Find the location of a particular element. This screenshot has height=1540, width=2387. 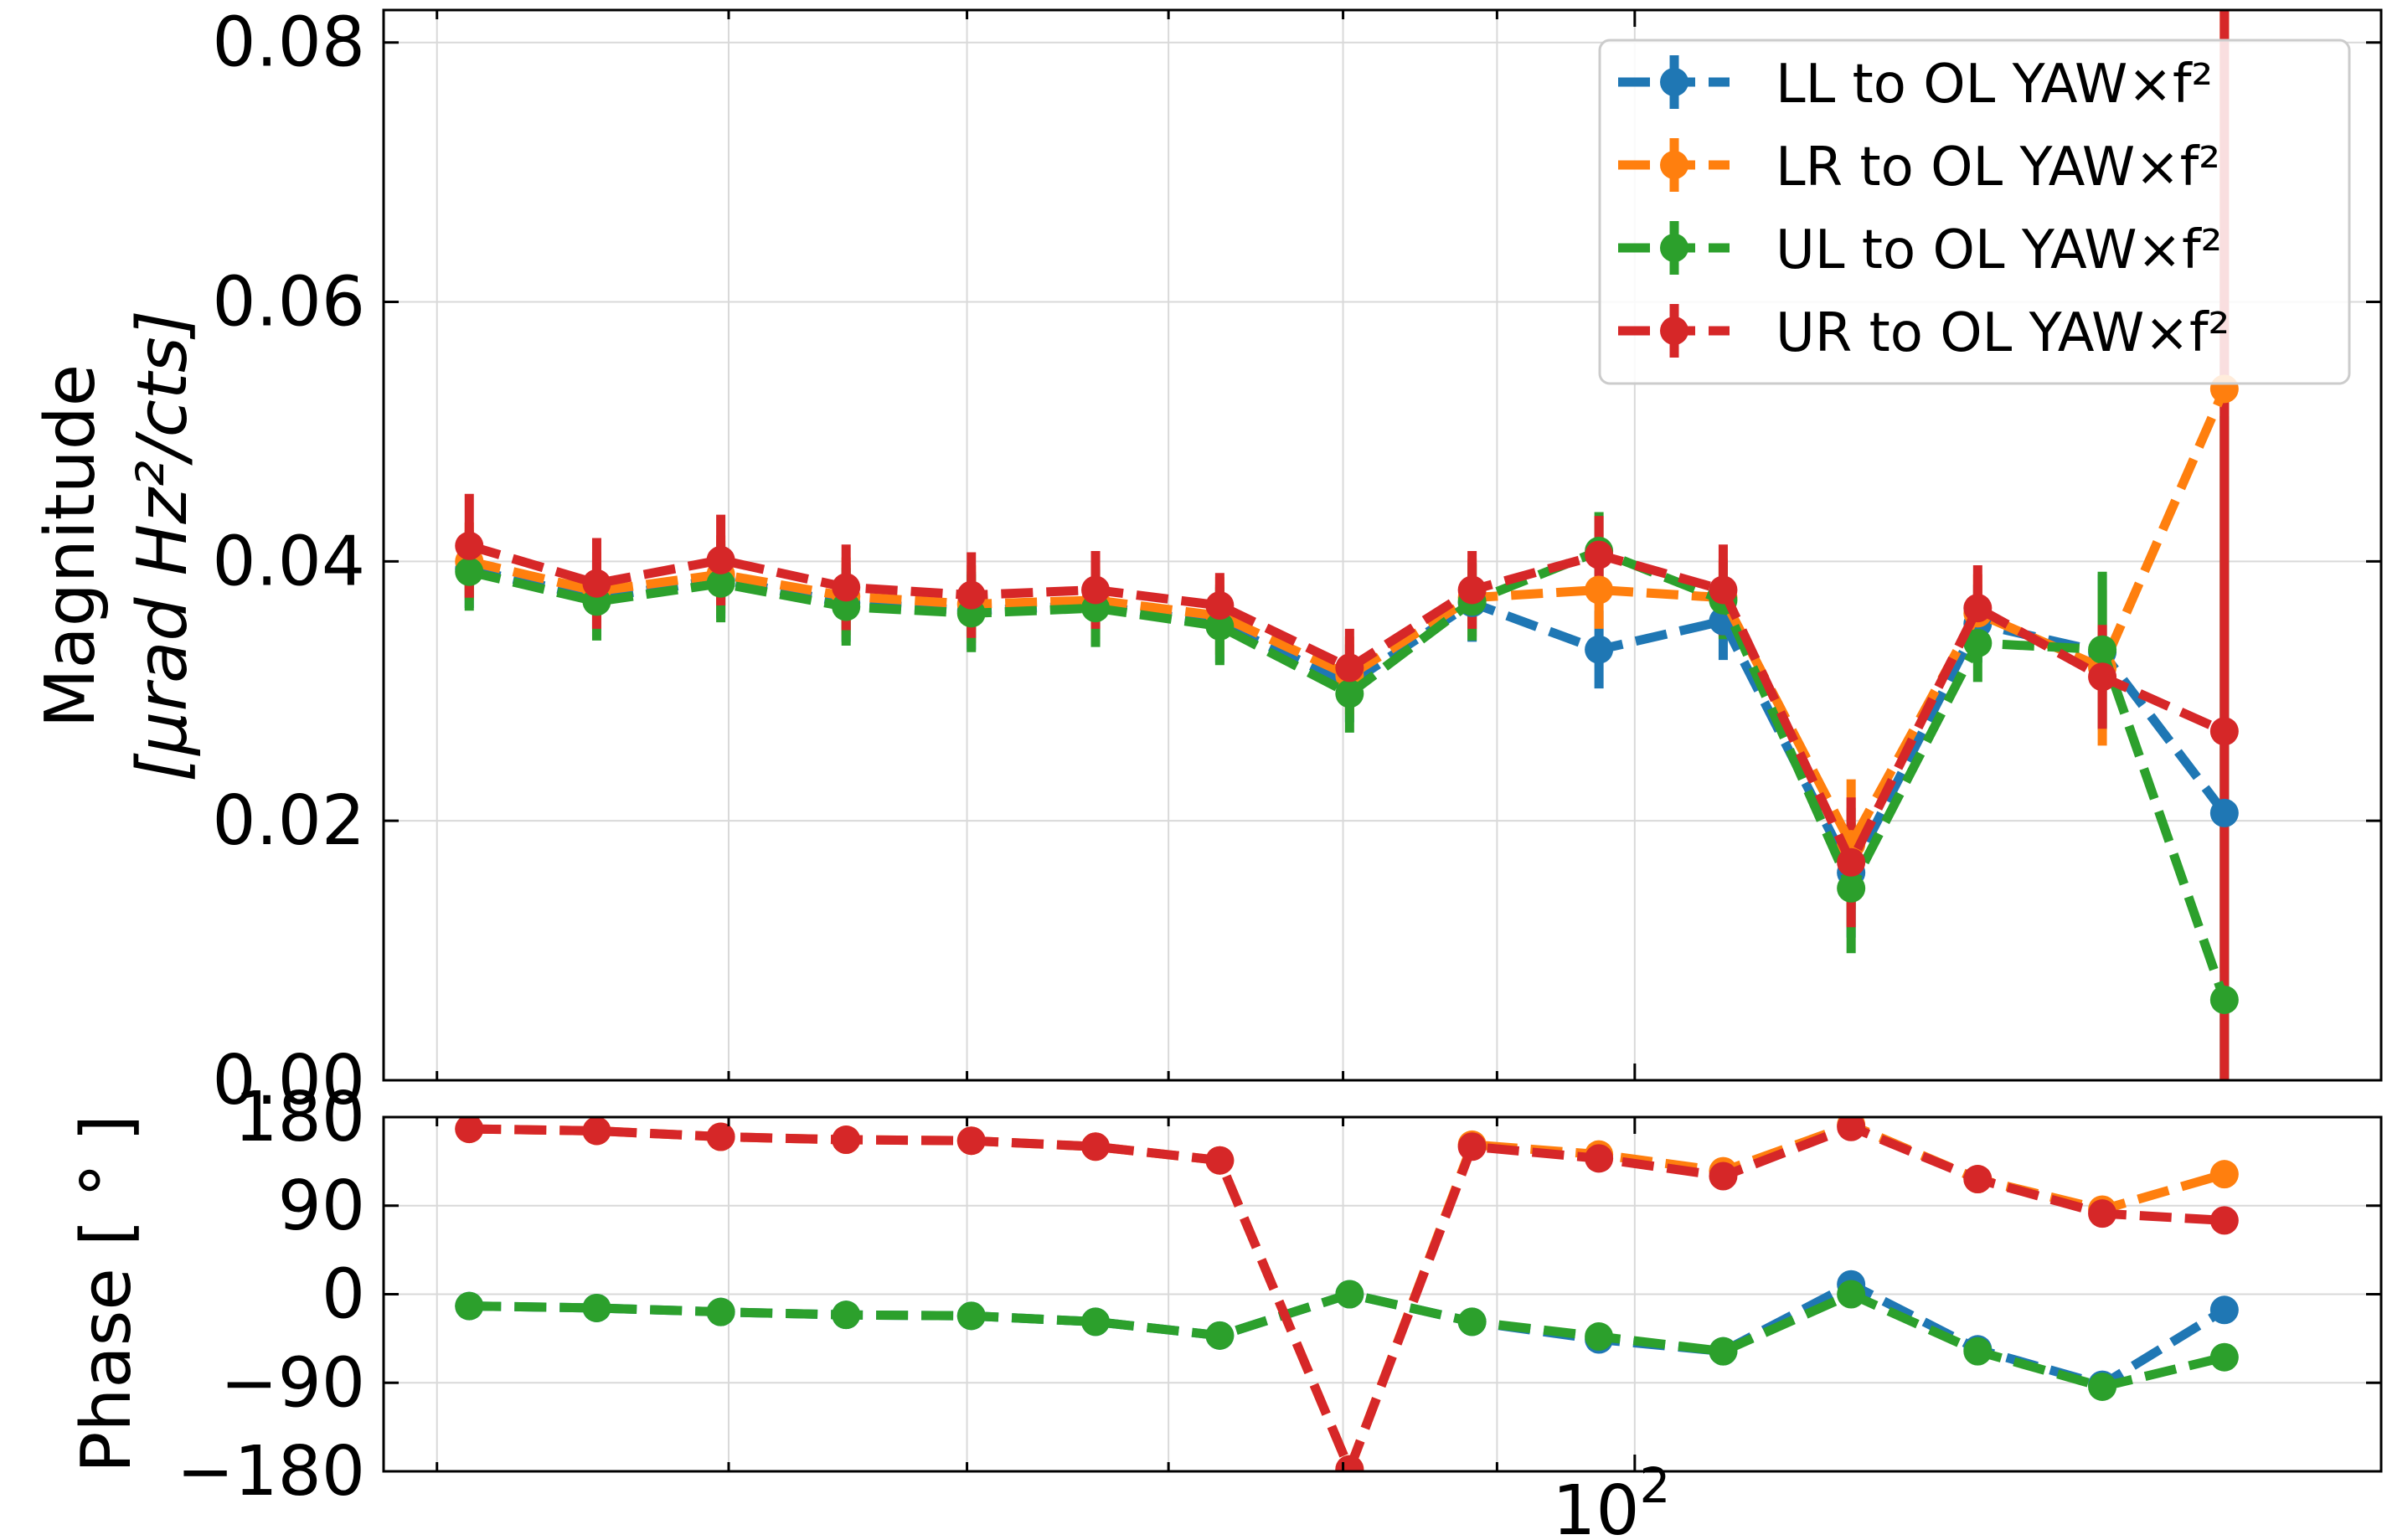

x-tick-label-base: 10 is located at coordinates (1595, 1505).